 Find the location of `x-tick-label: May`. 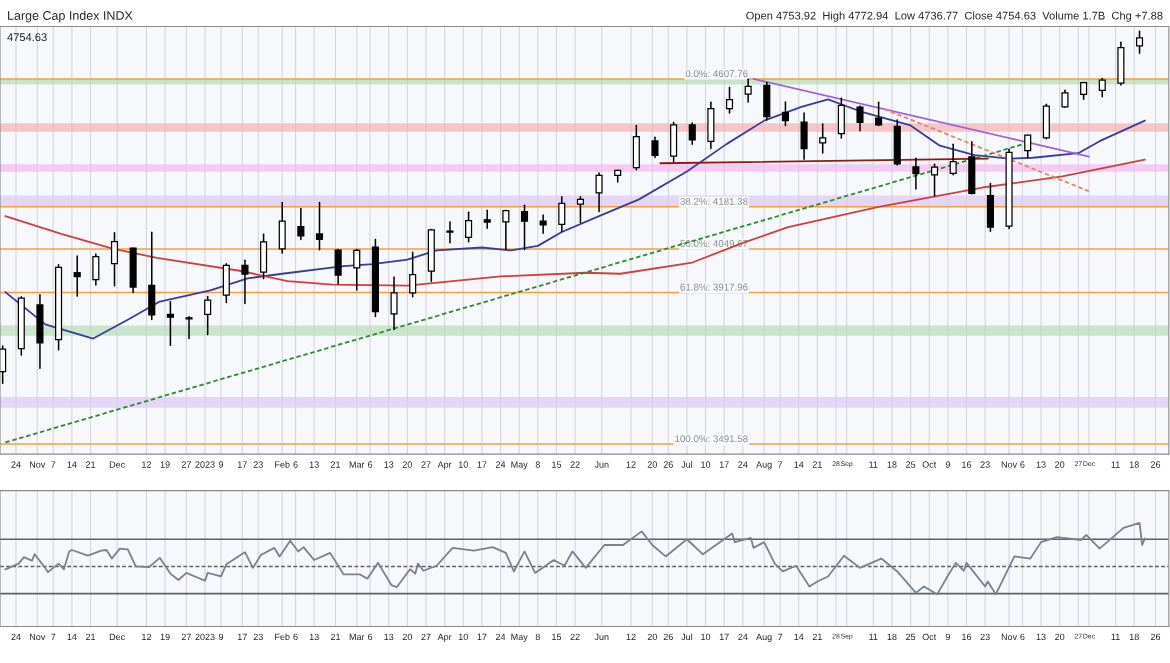

x-tick-label: May is located at coordinates (519, 637).